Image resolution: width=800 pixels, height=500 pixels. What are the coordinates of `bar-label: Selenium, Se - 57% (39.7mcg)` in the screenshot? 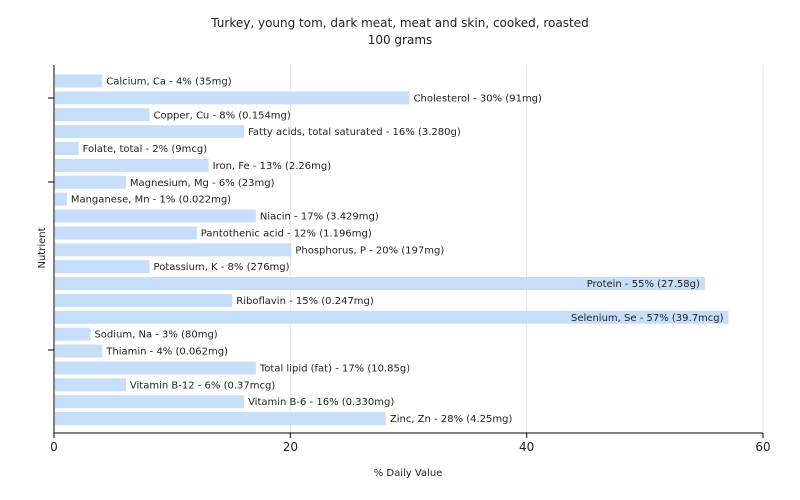 It's located at (647, 318).